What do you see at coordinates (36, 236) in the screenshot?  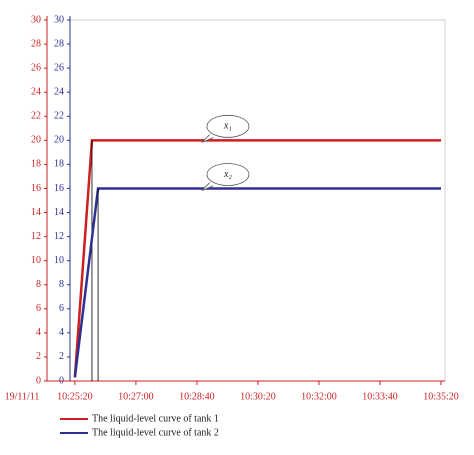 I see `y-tick-label: 12` at bounding box center [36, 236].